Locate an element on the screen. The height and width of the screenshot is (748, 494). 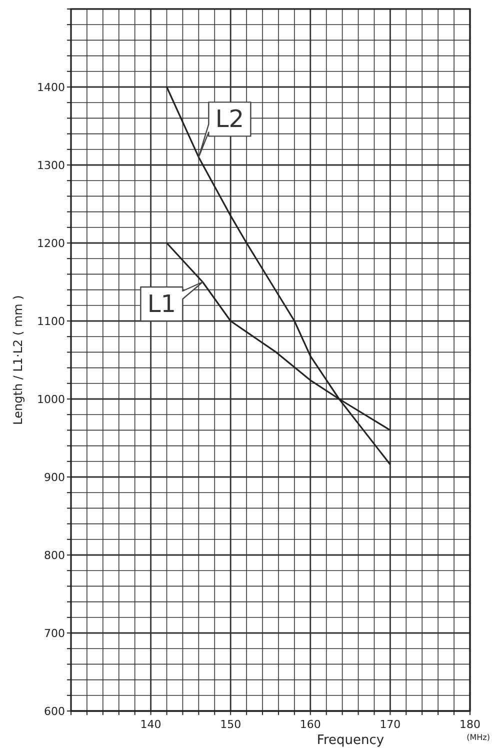
y-tick-label: 1200 is located at coordinates (51, 243).